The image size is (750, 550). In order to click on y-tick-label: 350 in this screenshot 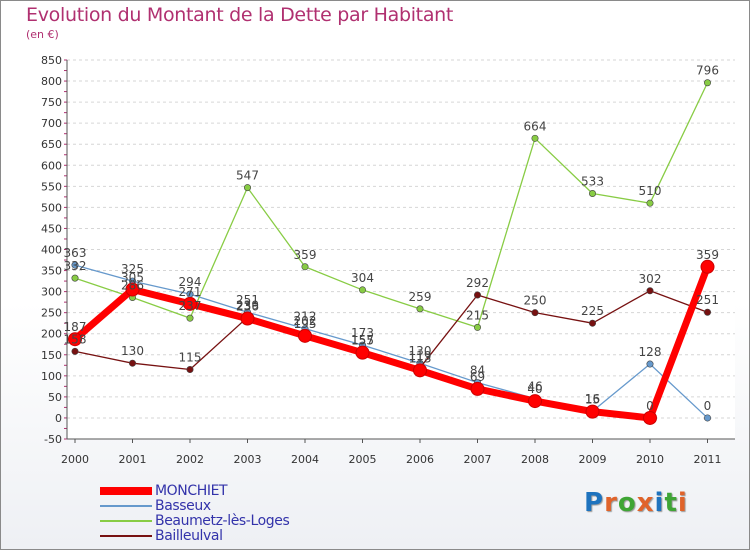, I will do `click(51, 271)`.